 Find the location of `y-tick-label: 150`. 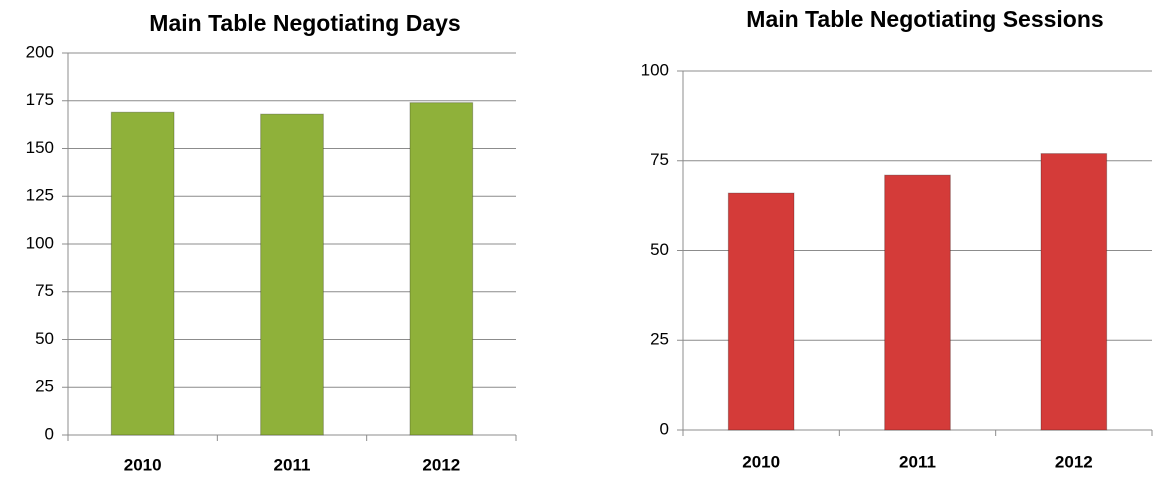

y-tick-label: 150 is located at coordinates (40, 147).